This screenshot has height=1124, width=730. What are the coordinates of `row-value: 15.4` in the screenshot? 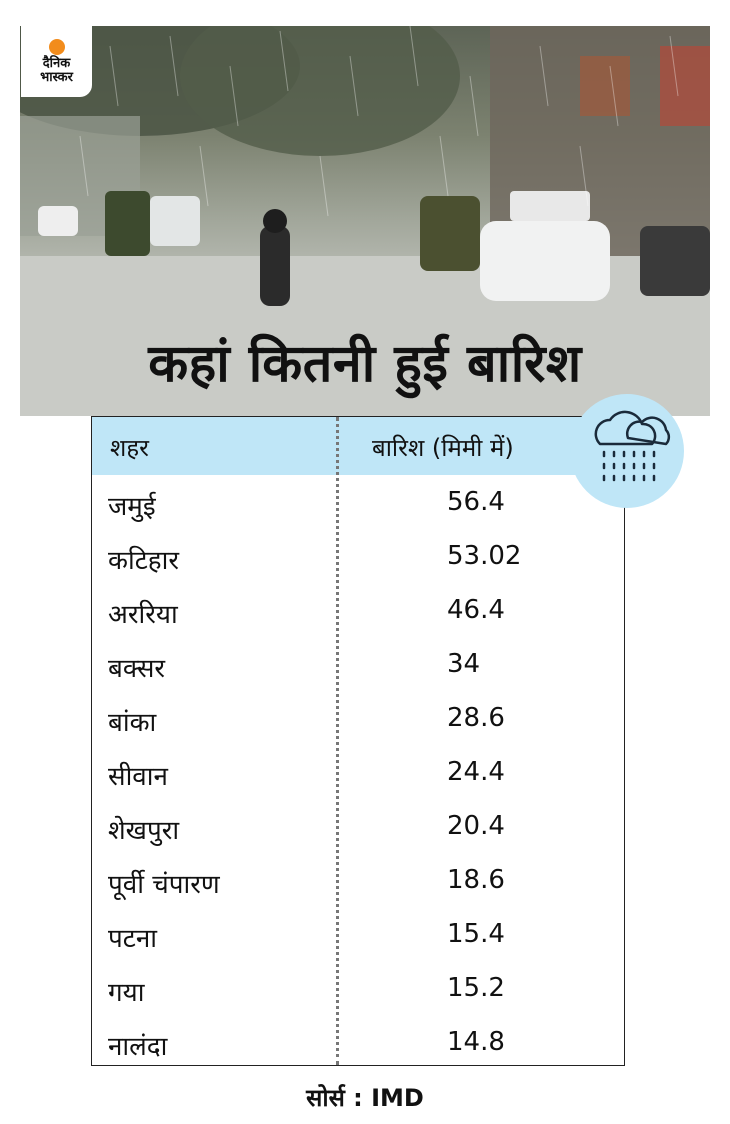 It's located at (476, 934).